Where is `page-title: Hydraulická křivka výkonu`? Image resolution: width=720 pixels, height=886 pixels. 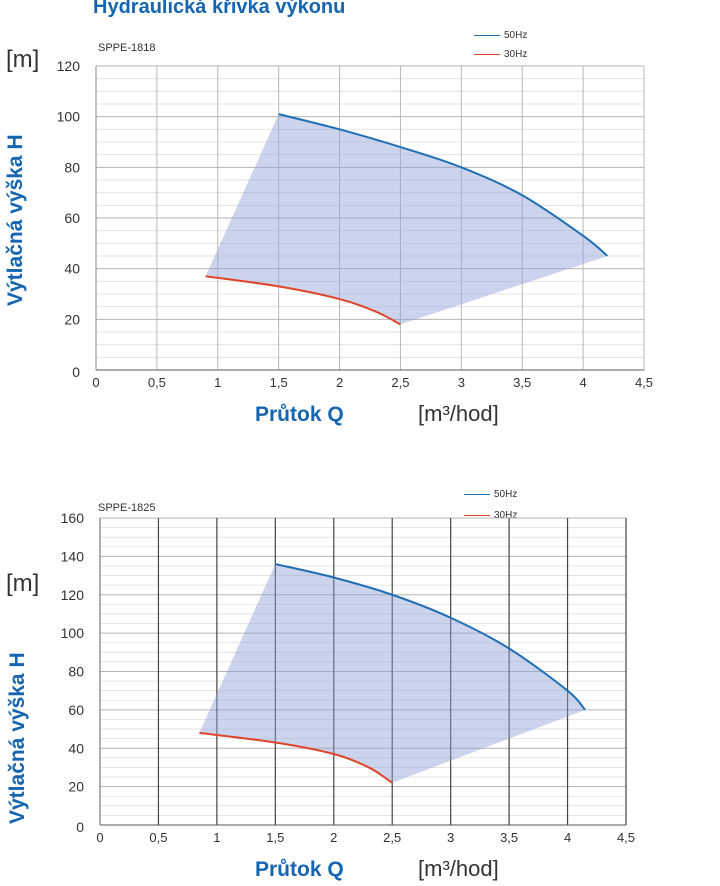 page-title: Hydraulická křivka výkonu is located at coordinates (219, 9).